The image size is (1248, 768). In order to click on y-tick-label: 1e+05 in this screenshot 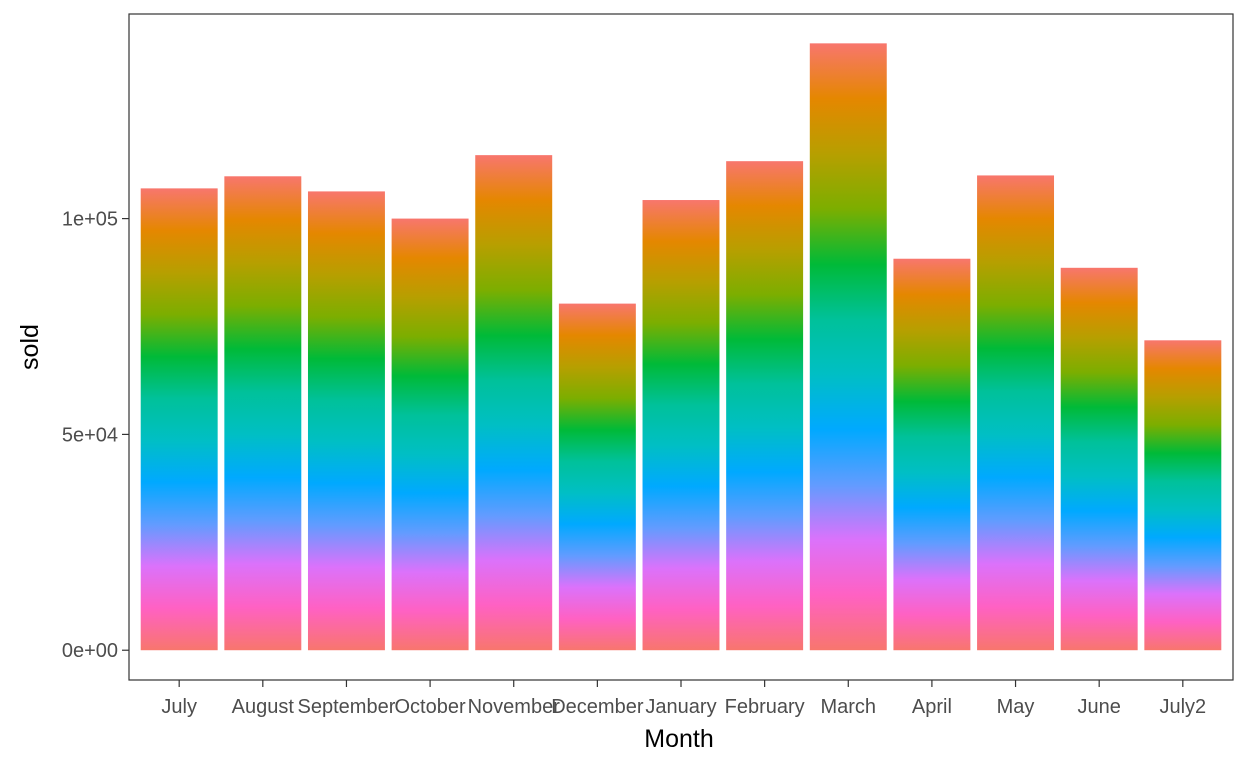, I will do `click(90, 220)`.